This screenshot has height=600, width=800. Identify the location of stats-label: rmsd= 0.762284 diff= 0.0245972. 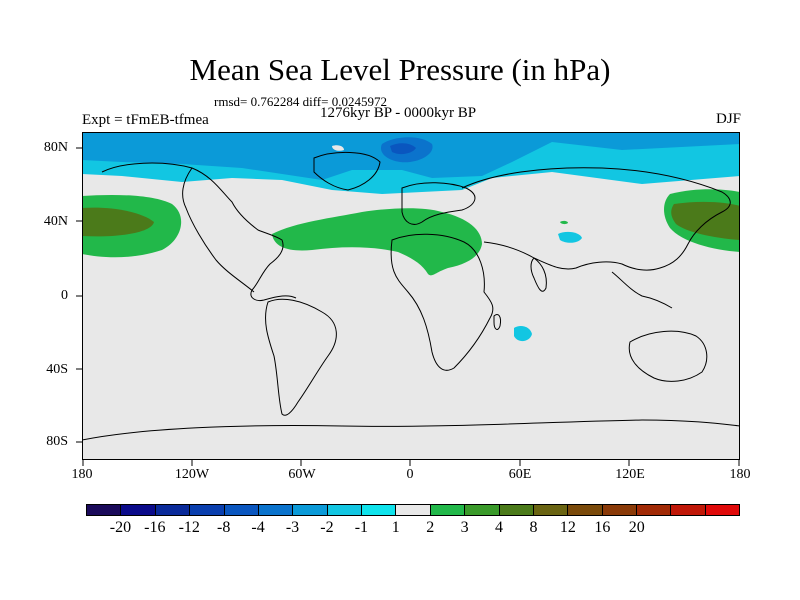
(300, 101).